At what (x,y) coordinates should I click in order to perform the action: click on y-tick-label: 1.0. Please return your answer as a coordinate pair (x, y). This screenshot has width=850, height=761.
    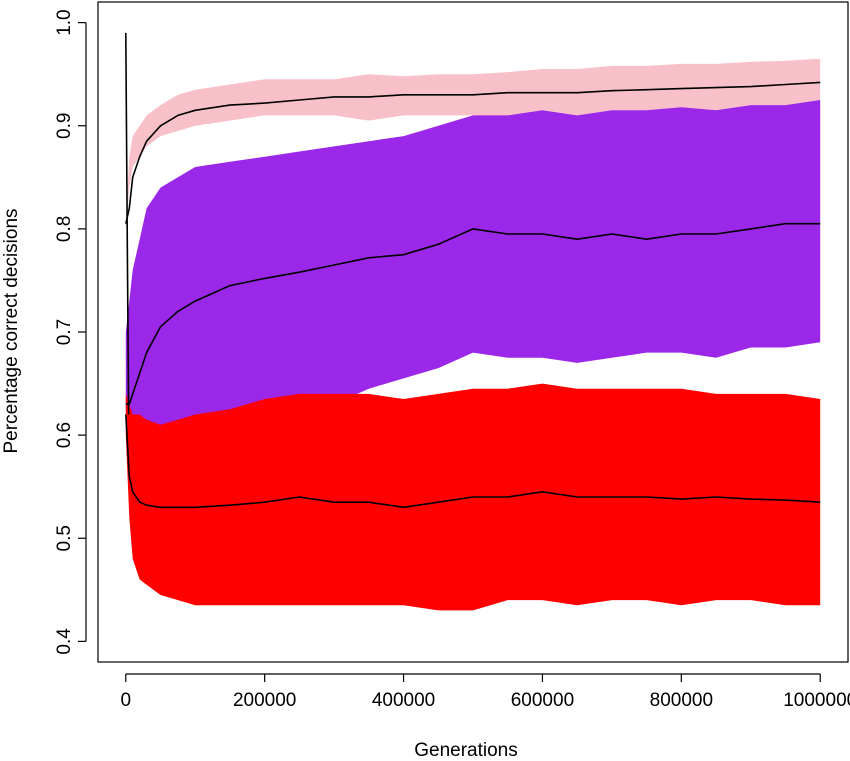
    Looking at the image, I should click on (64, 22).